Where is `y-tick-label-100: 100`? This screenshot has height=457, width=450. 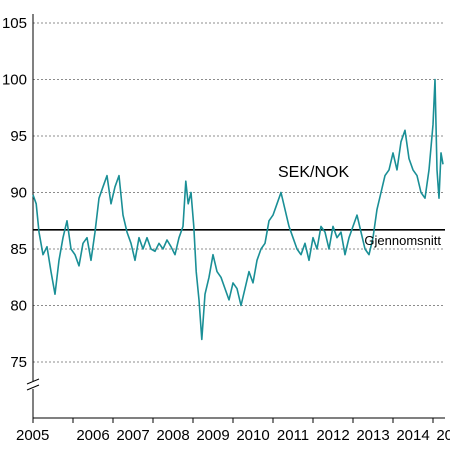 y-tick-label-100: 100 is located at coordinates (14, 80).